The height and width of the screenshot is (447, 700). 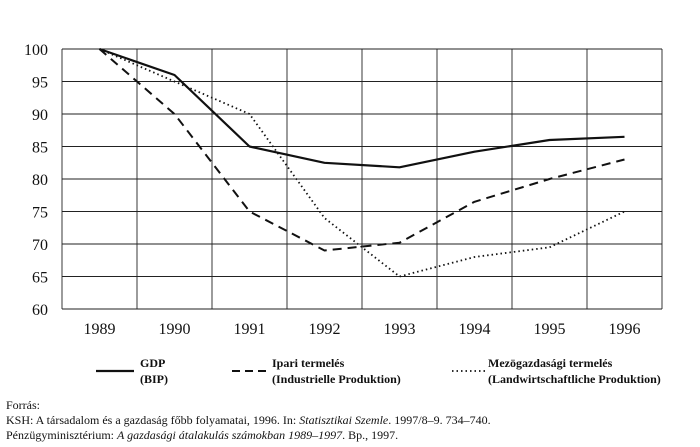 What do you see at coordinates (175, 329) in the screenshot?
I see `x-tick-label: 1990` at bounding box center [175, 329].